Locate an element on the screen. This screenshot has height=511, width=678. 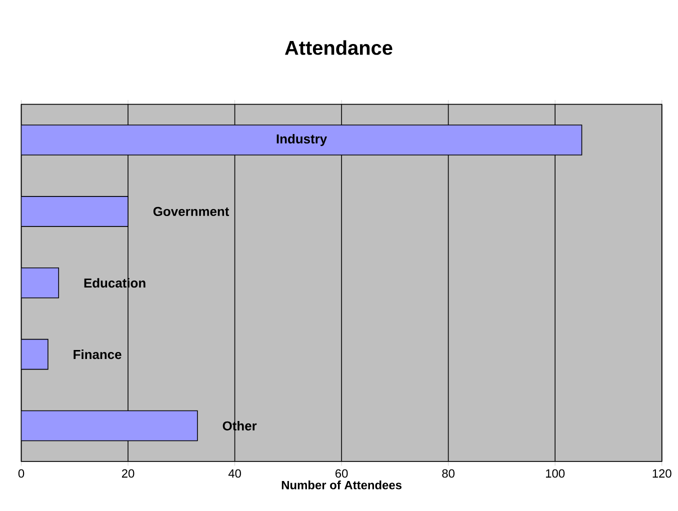
x-axis-title: Number of Attendees is located at coordinates (342, 485).